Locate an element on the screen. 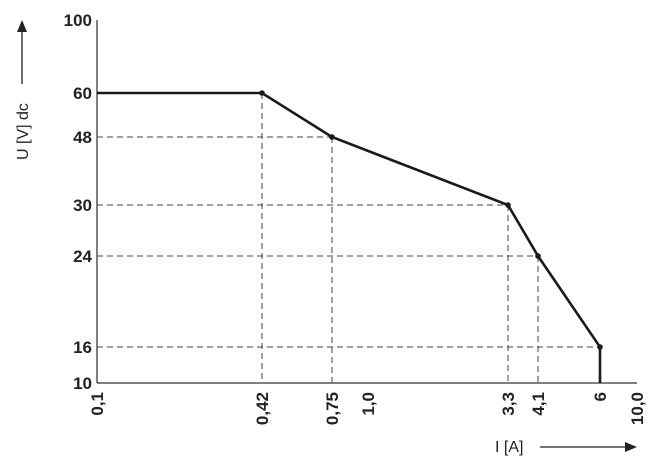 The image size is (659, 470). y-tick-label: 16 is located at coordinates (82, 347).